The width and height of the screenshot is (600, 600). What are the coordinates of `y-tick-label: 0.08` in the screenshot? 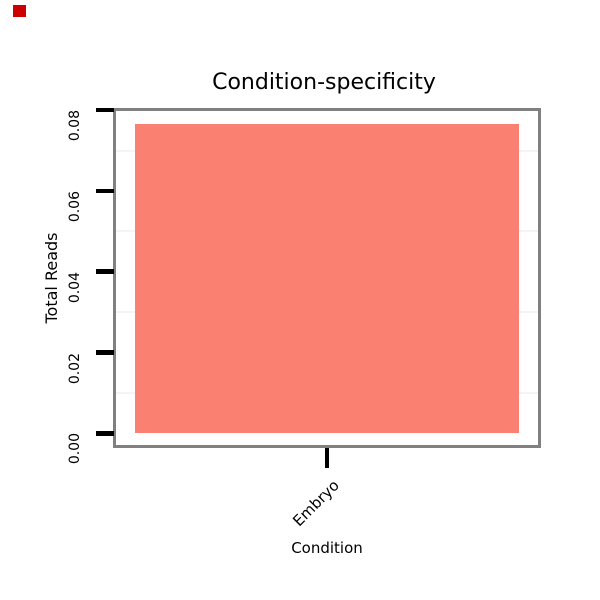 It's located at (75, 126).